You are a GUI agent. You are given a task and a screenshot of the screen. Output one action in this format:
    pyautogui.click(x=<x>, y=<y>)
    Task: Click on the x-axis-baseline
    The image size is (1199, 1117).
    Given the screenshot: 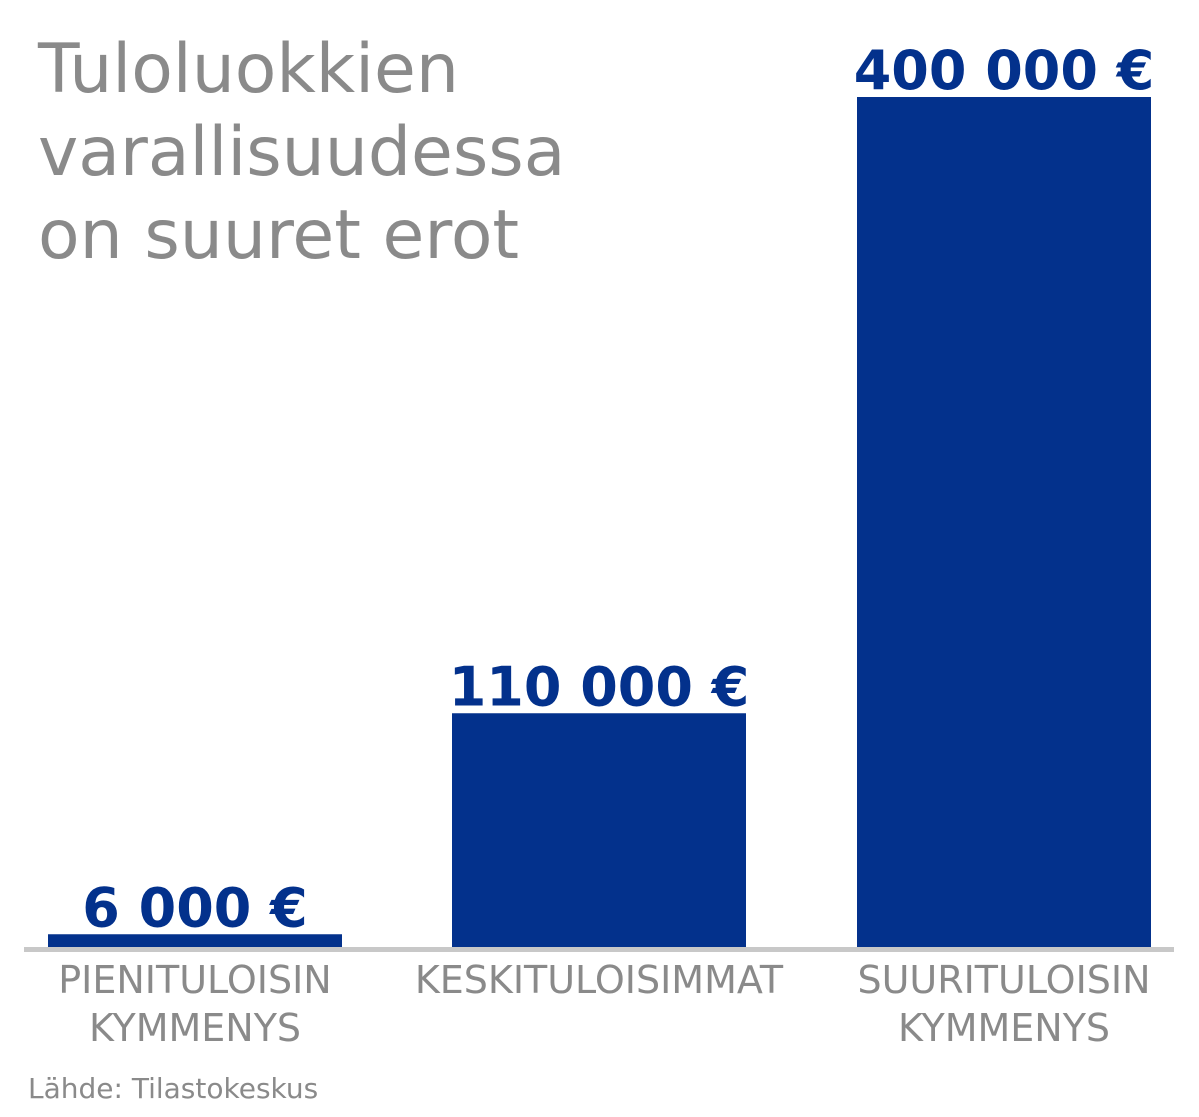 What is the action you would take?
    pyautogui.click(x=599, y=949)
    